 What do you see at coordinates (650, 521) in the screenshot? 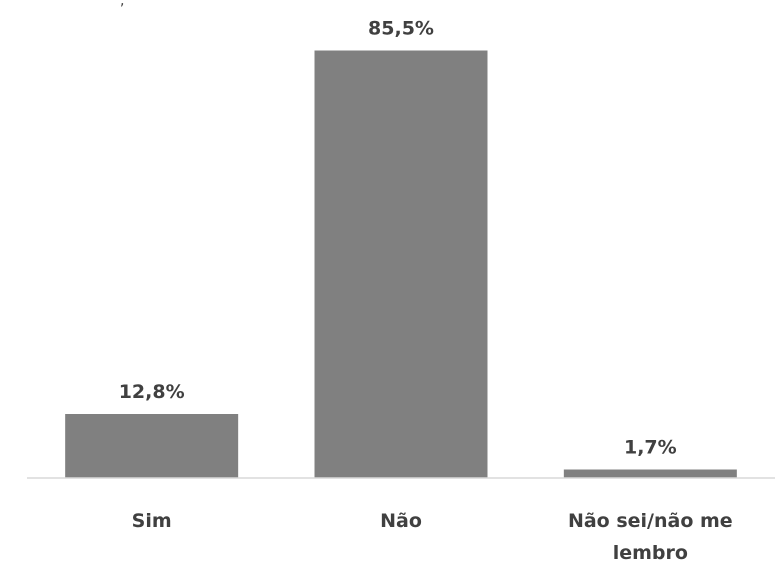
I see `category-label-2-line-0: Não sei/não me` at bounding box center [650, 521].